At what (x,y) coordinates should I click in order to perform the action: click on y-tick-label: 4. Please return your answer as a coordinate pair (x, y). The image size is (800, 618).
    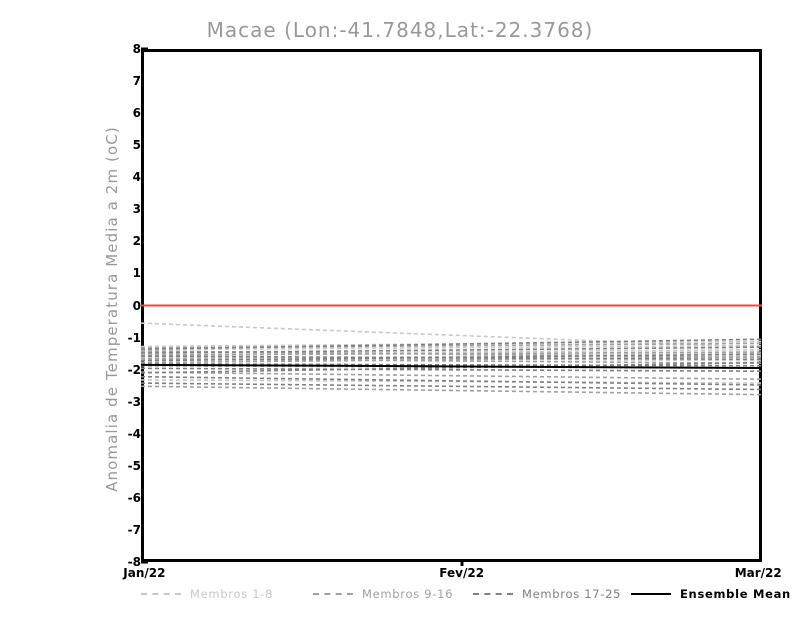
    Looking at the image, I should click on (136, 177).